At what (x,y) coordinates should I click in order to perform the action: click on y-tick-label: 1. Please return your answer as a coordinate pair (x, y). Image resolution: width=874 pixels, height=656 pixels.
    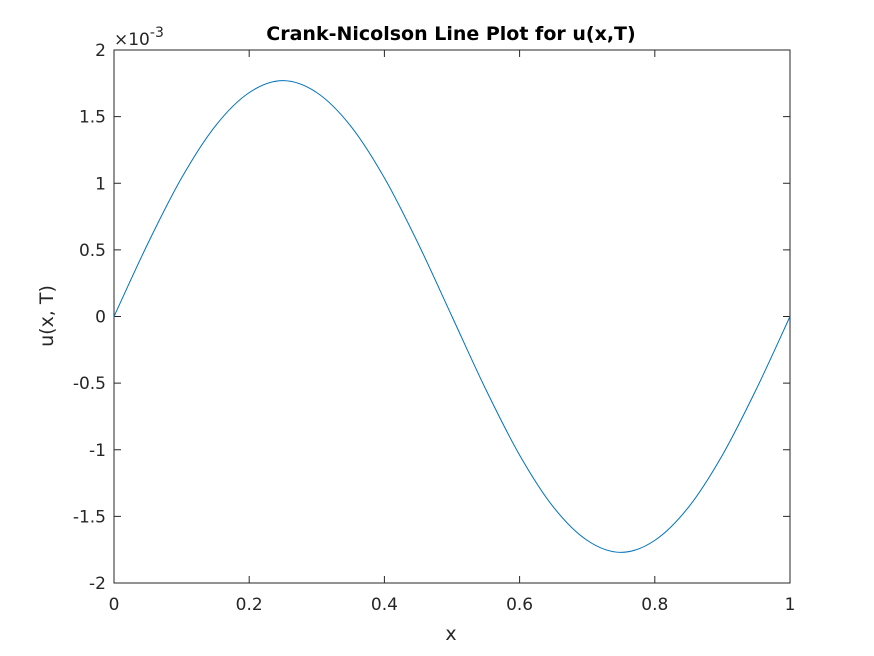
    Looking at the image, I should click on (100, 184).